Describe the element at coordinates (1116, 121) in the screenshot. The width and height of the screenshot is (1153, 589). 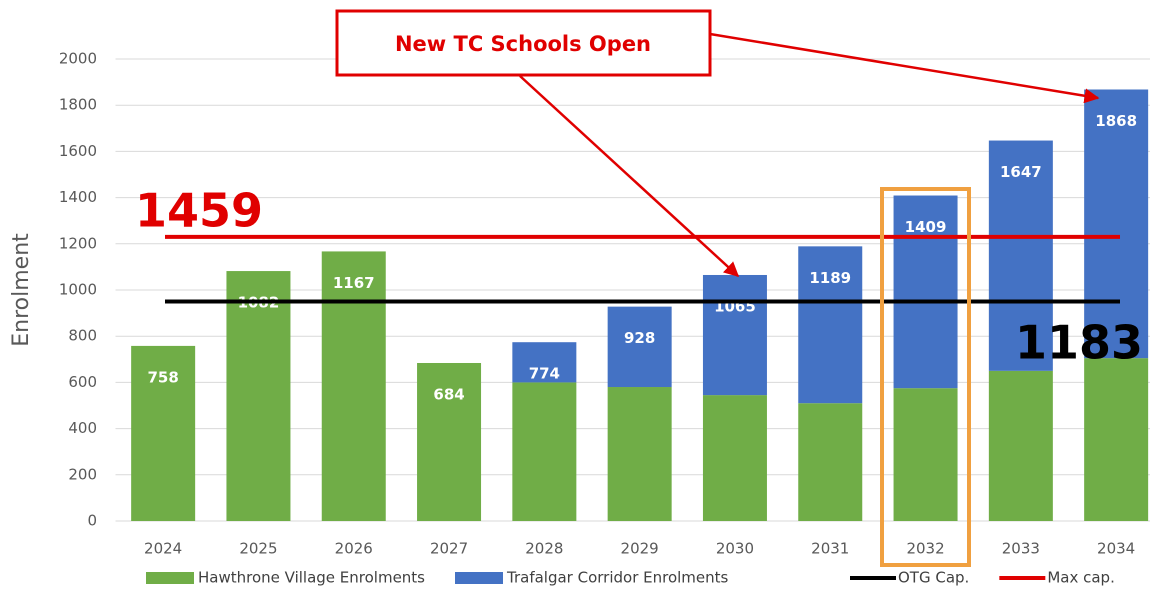
I see `bar-total-label: 1868` at that location.